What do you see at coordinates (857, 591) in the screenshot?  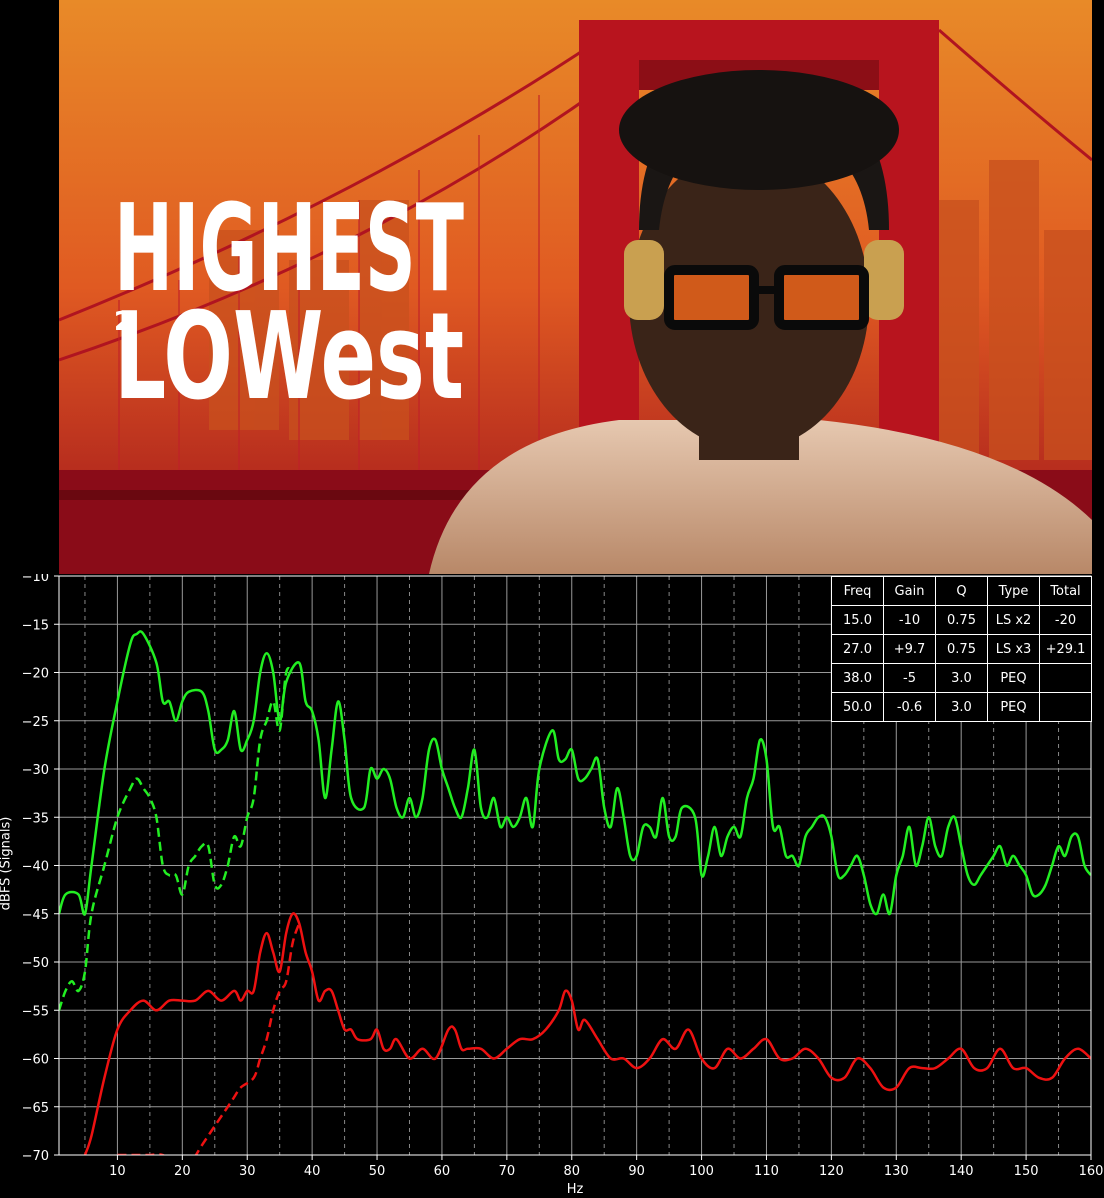 I see `eq-header-cell: Freq` at bounding box center [857, 591].